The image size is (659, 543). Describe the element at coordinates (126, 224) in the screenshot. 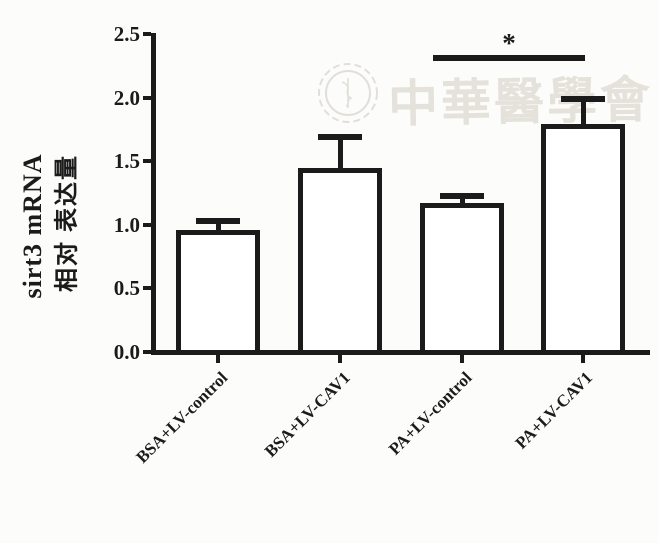

I see `y-tick-label: 1.0` at that location.